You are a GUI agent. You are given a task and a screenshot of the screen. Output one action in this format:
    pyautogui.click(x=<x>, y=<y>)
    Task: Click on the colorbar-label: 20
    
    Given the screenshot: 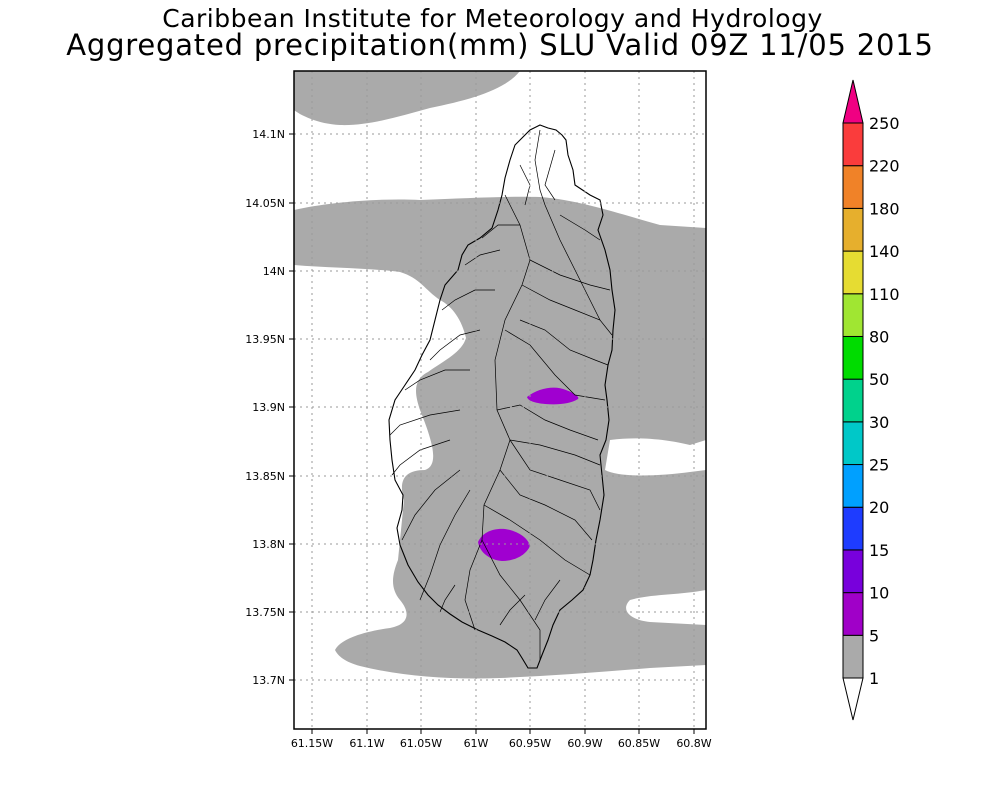 What is the action you would take?
    pyautogui.click(x=879, y=507)
    